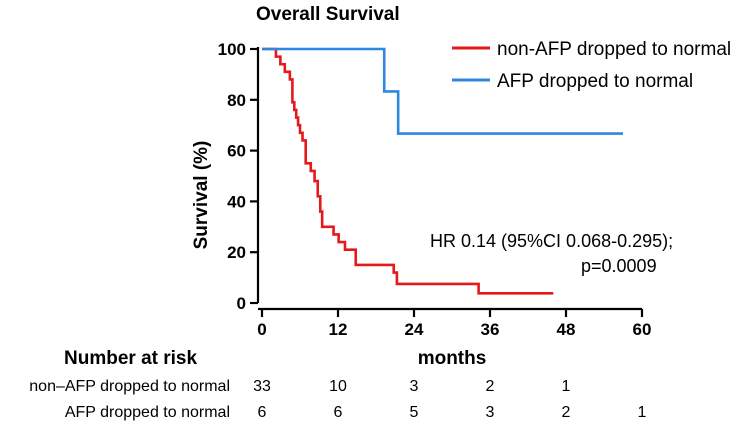 This screenshot has height=426, width=750. I want to click on y-tick-label: 80, so click(236, 100).